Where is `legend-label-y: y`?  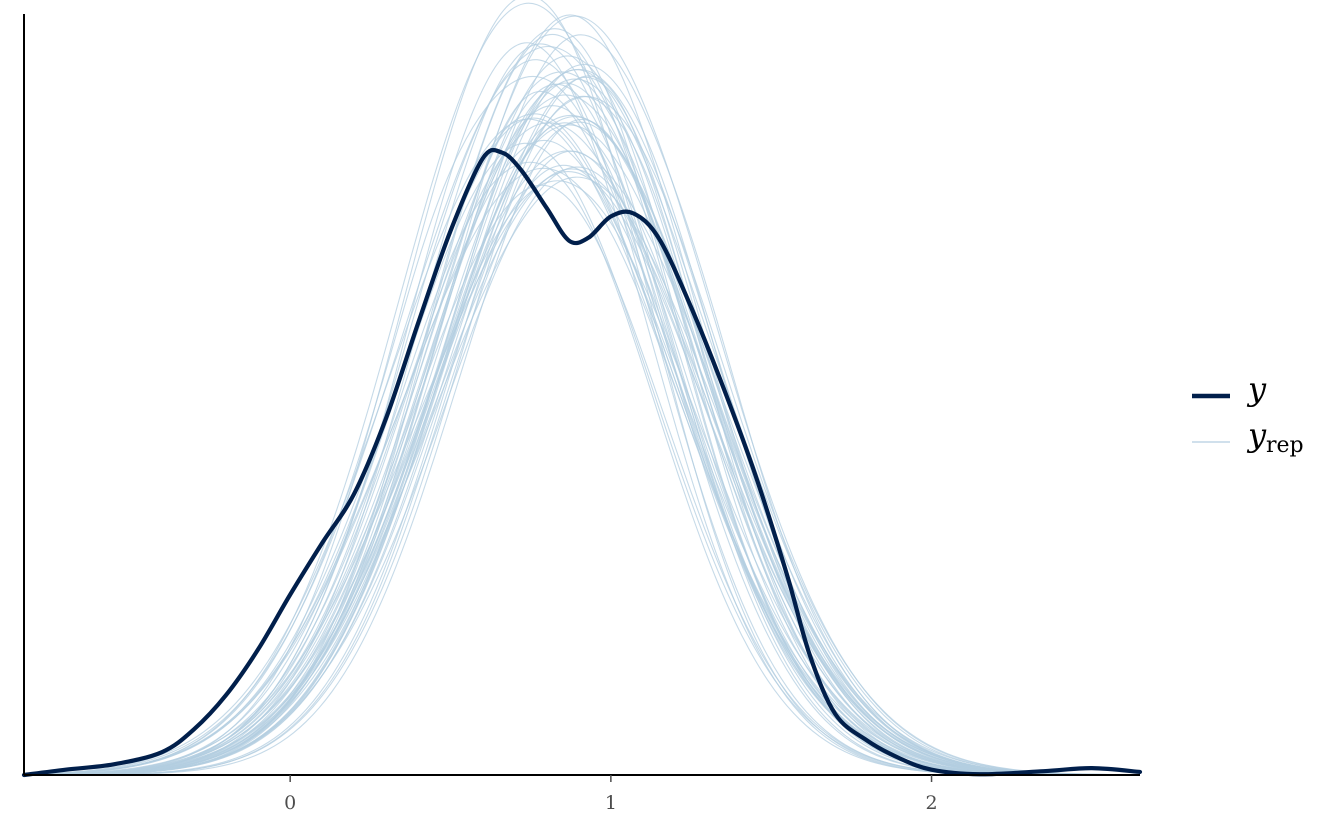 legend-label-y: y is located at coordinates (1256, 389).